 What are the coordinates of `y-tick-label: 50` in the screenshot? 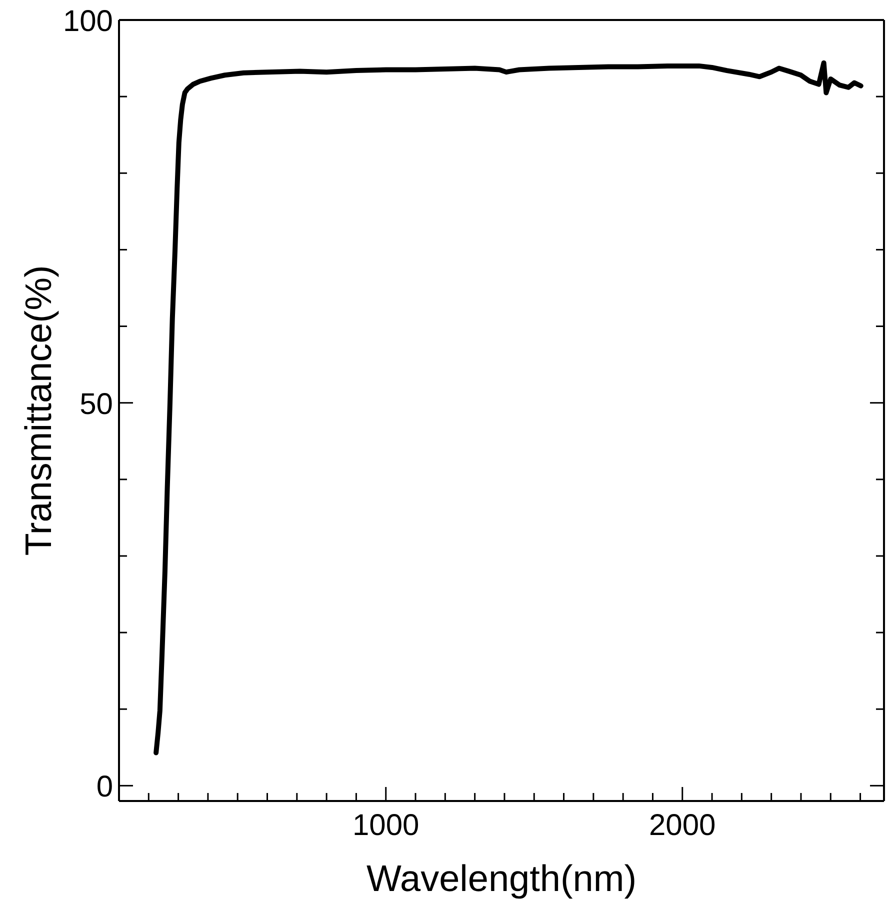 It's located at (96, 404).